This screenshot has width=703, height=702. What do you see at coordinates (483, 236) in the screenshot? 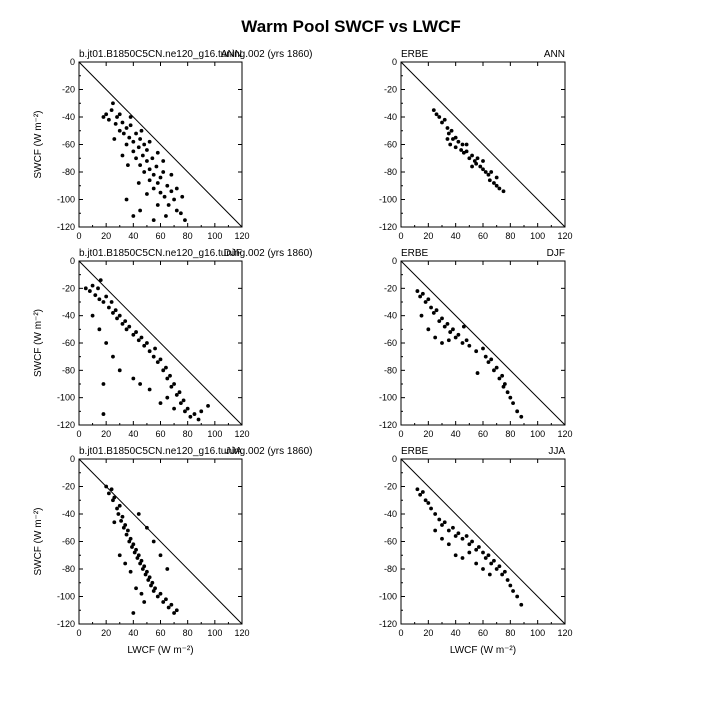
I see `x-tick-label: 60` at bounding box center [483, 236].